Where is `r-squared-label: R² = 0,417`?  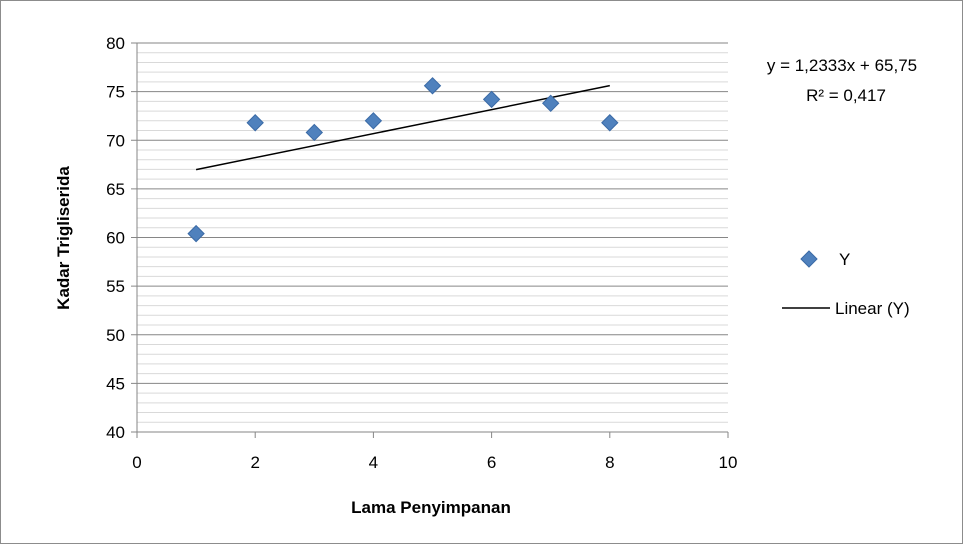 r-squared-label: R² = 0,417 is located at coordinates (846, 95).